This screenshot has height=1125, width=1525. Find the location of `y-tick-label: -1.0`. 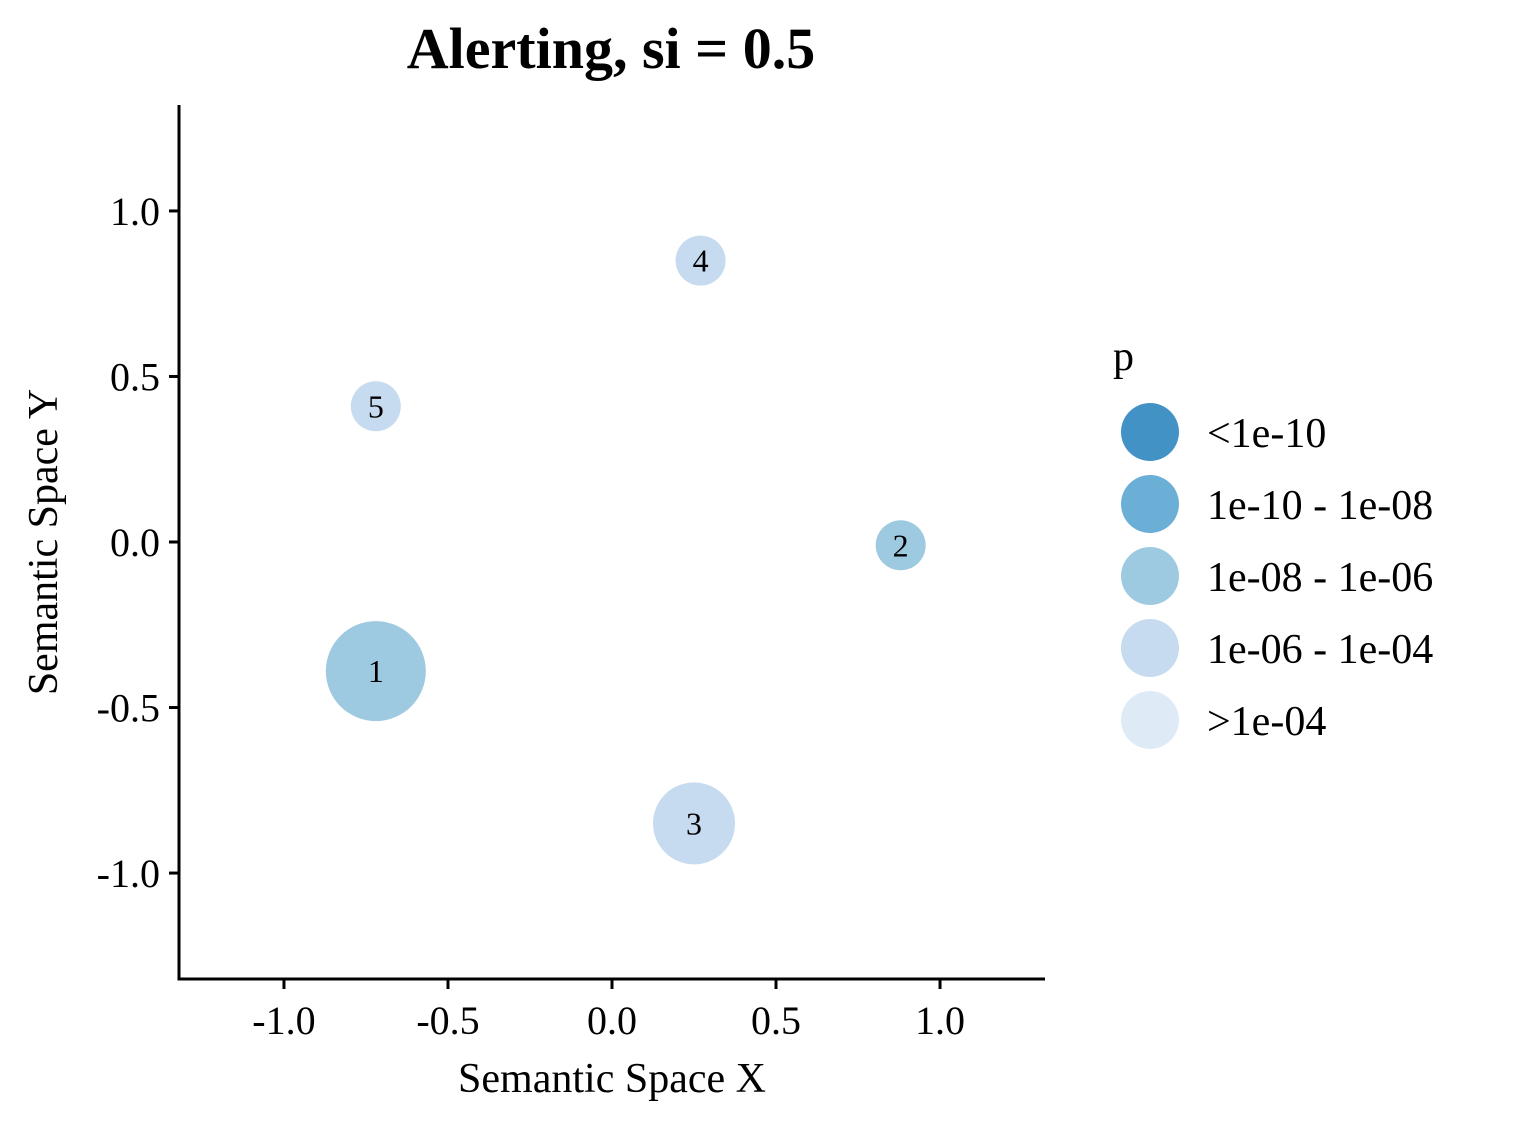

y-tick-label: -1.0 is located at coordinates (128, 873).